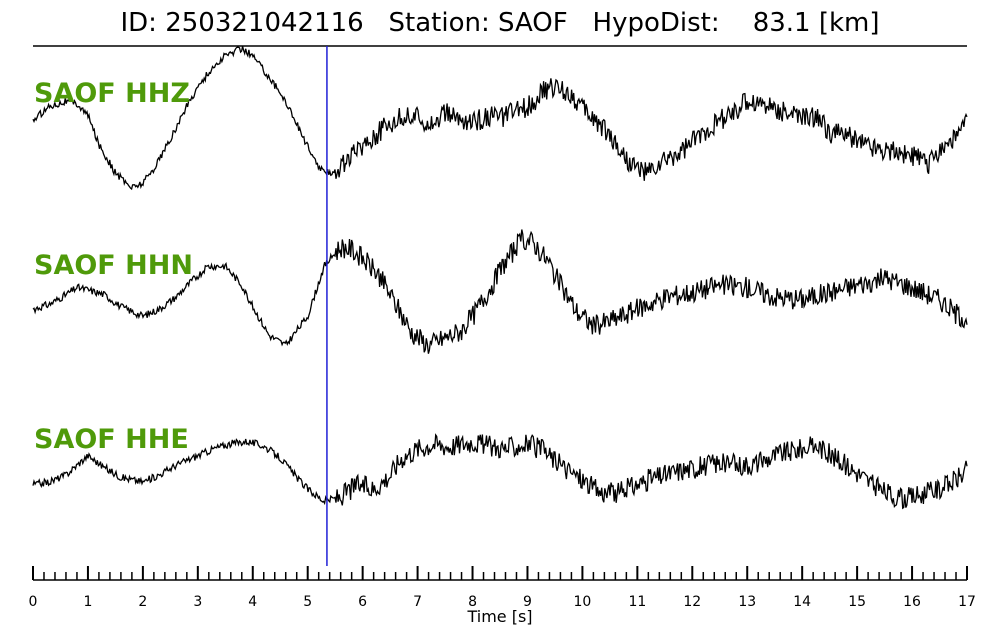 This screenshot has width=1000, height=640. What do you see at coordinates (532, 23) in the screenshot?
I see `station-value: SAOF` at bounding box center [532, 23].